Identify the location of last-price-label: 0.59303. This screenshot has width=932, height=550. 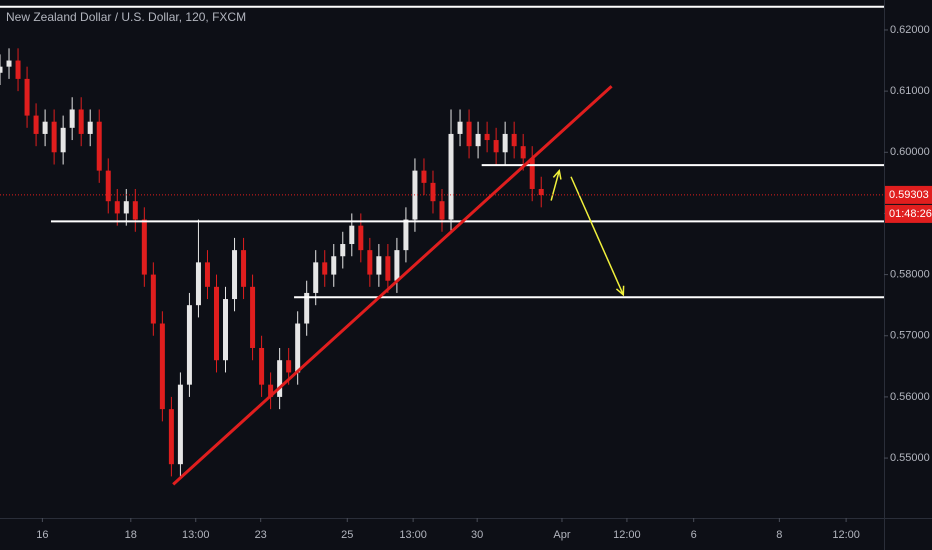
(909, 195).